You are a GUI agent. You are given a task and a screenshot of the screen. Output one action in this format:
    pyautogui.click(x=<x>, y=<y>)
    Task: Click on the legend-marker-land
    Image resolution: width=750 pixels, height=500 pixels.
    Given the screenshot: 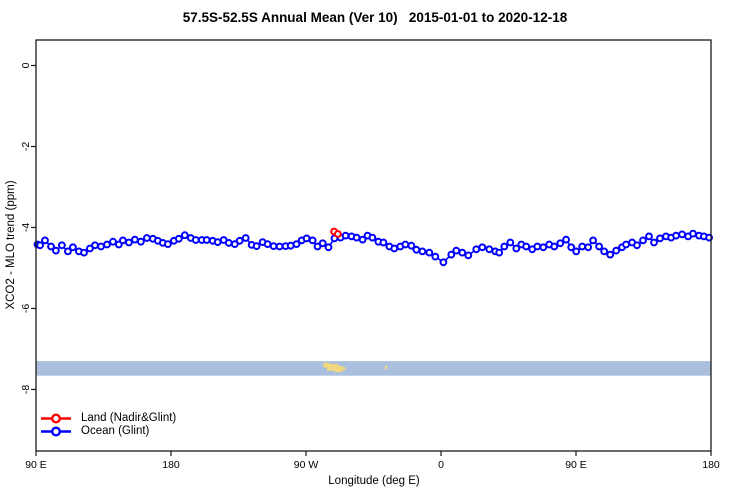 What is the action you would take?
    pyautogui.click(x=56, y=418)
    